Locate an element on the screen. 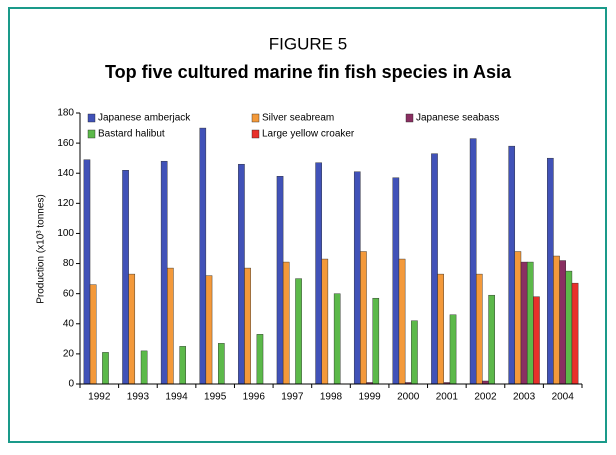  x-tick-label: 1992 is located at coordinates (99, 397).